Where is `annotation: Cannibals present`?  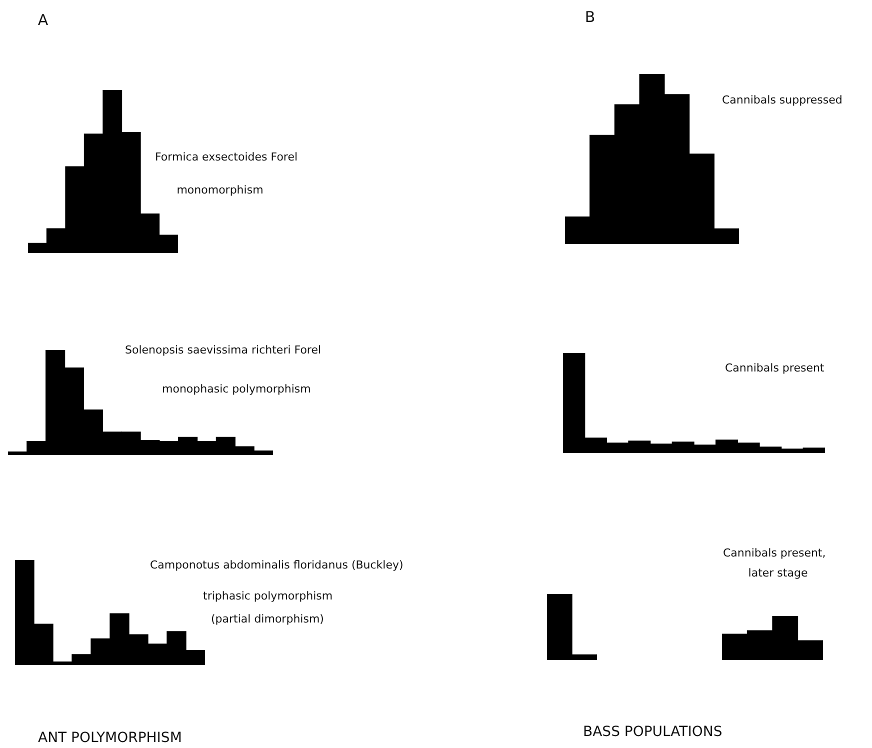
annotation: Cannibals present is located at coordinates (774, 368).